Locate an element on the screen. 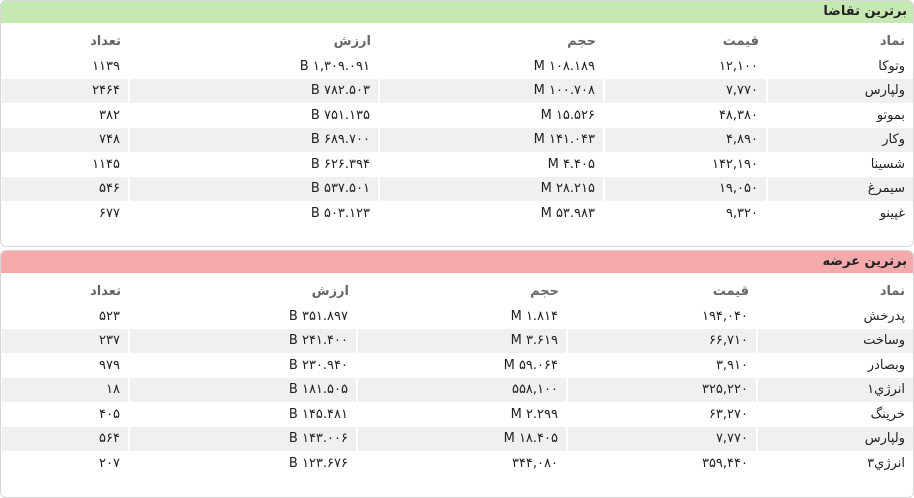  value-cell: ۱۱۳۹ is located at coordinates (65, 66).